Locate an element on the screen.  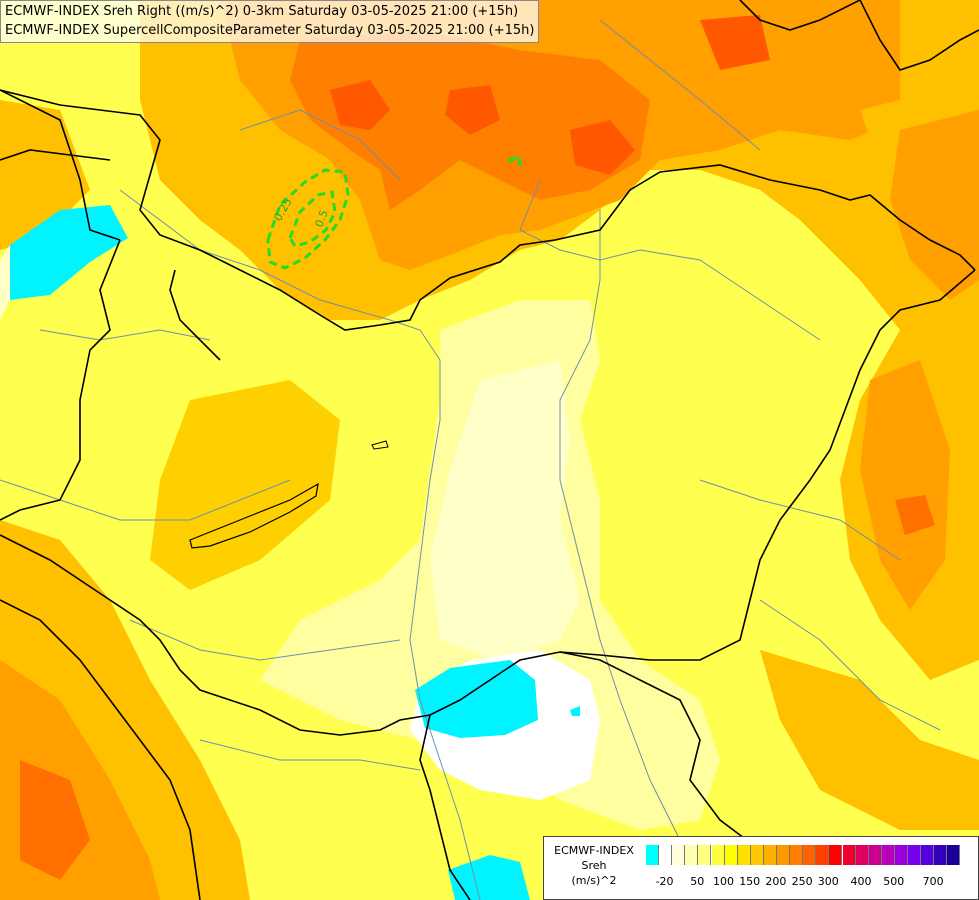
scp-label-05: 0.5 is located at coordinates (322, 218).